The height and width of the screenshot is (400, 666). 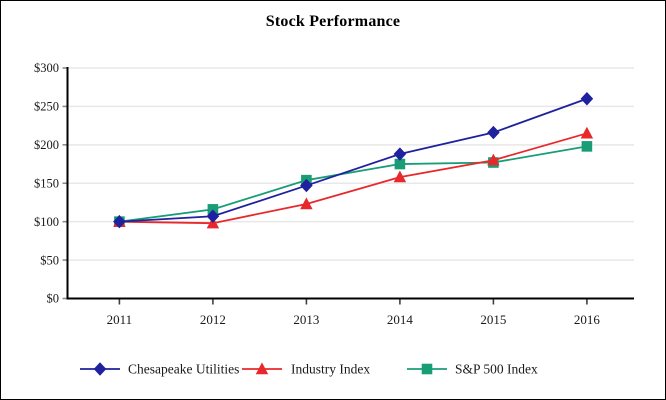 What do you see at coordinates (46, 68) in the screenshot?
I see `y-axis-label: $300` at bounding box center [46, 68].